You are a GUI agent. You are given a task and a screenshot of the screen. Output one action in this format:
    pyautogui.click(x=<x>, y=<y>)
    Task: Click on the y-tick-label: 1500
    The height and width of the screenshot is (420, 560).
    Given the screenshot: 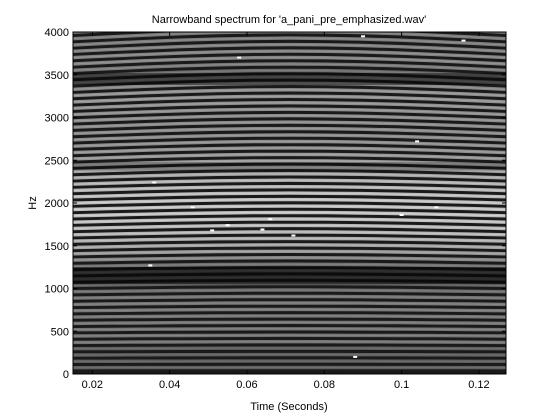 What is the action you would take?
    pyautogui.click(x=57, y=247)
    